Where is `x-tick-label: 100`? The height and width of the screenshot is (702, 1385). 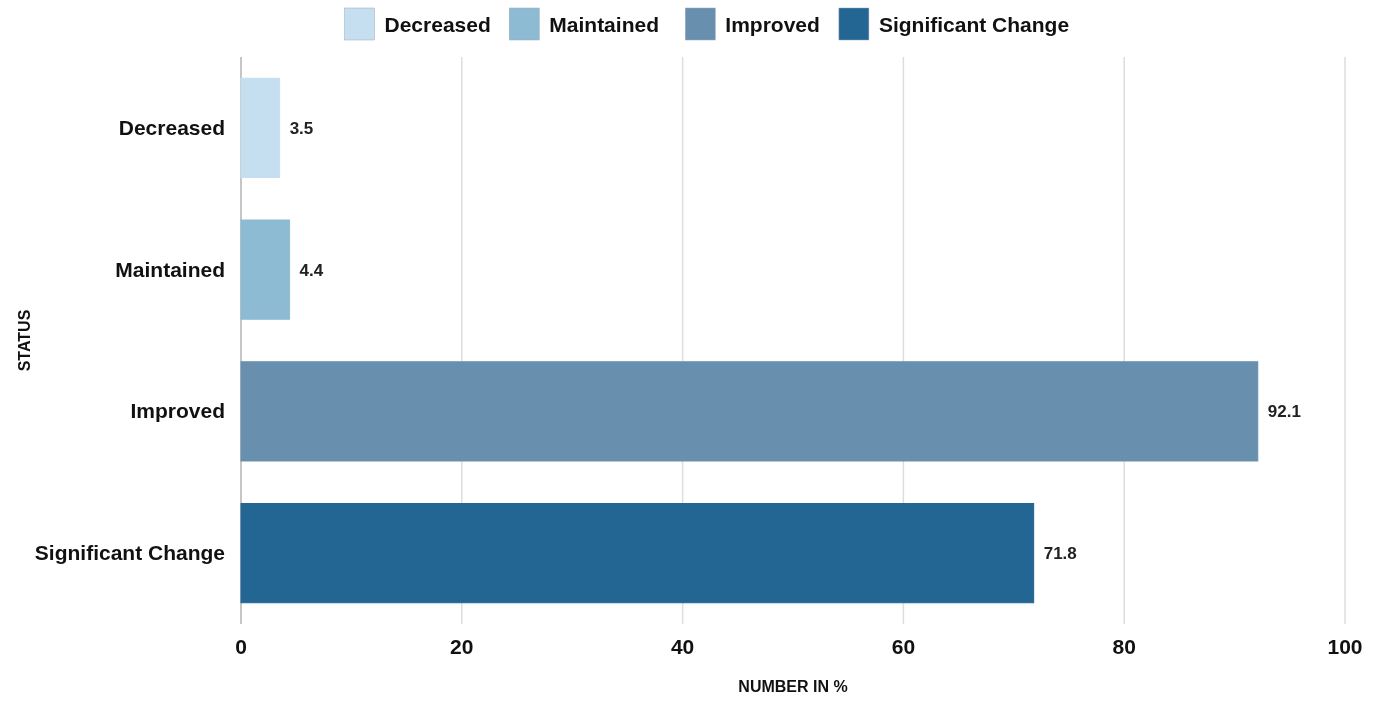 x-tick-label: 100 is located at coordinates (1345, 646).